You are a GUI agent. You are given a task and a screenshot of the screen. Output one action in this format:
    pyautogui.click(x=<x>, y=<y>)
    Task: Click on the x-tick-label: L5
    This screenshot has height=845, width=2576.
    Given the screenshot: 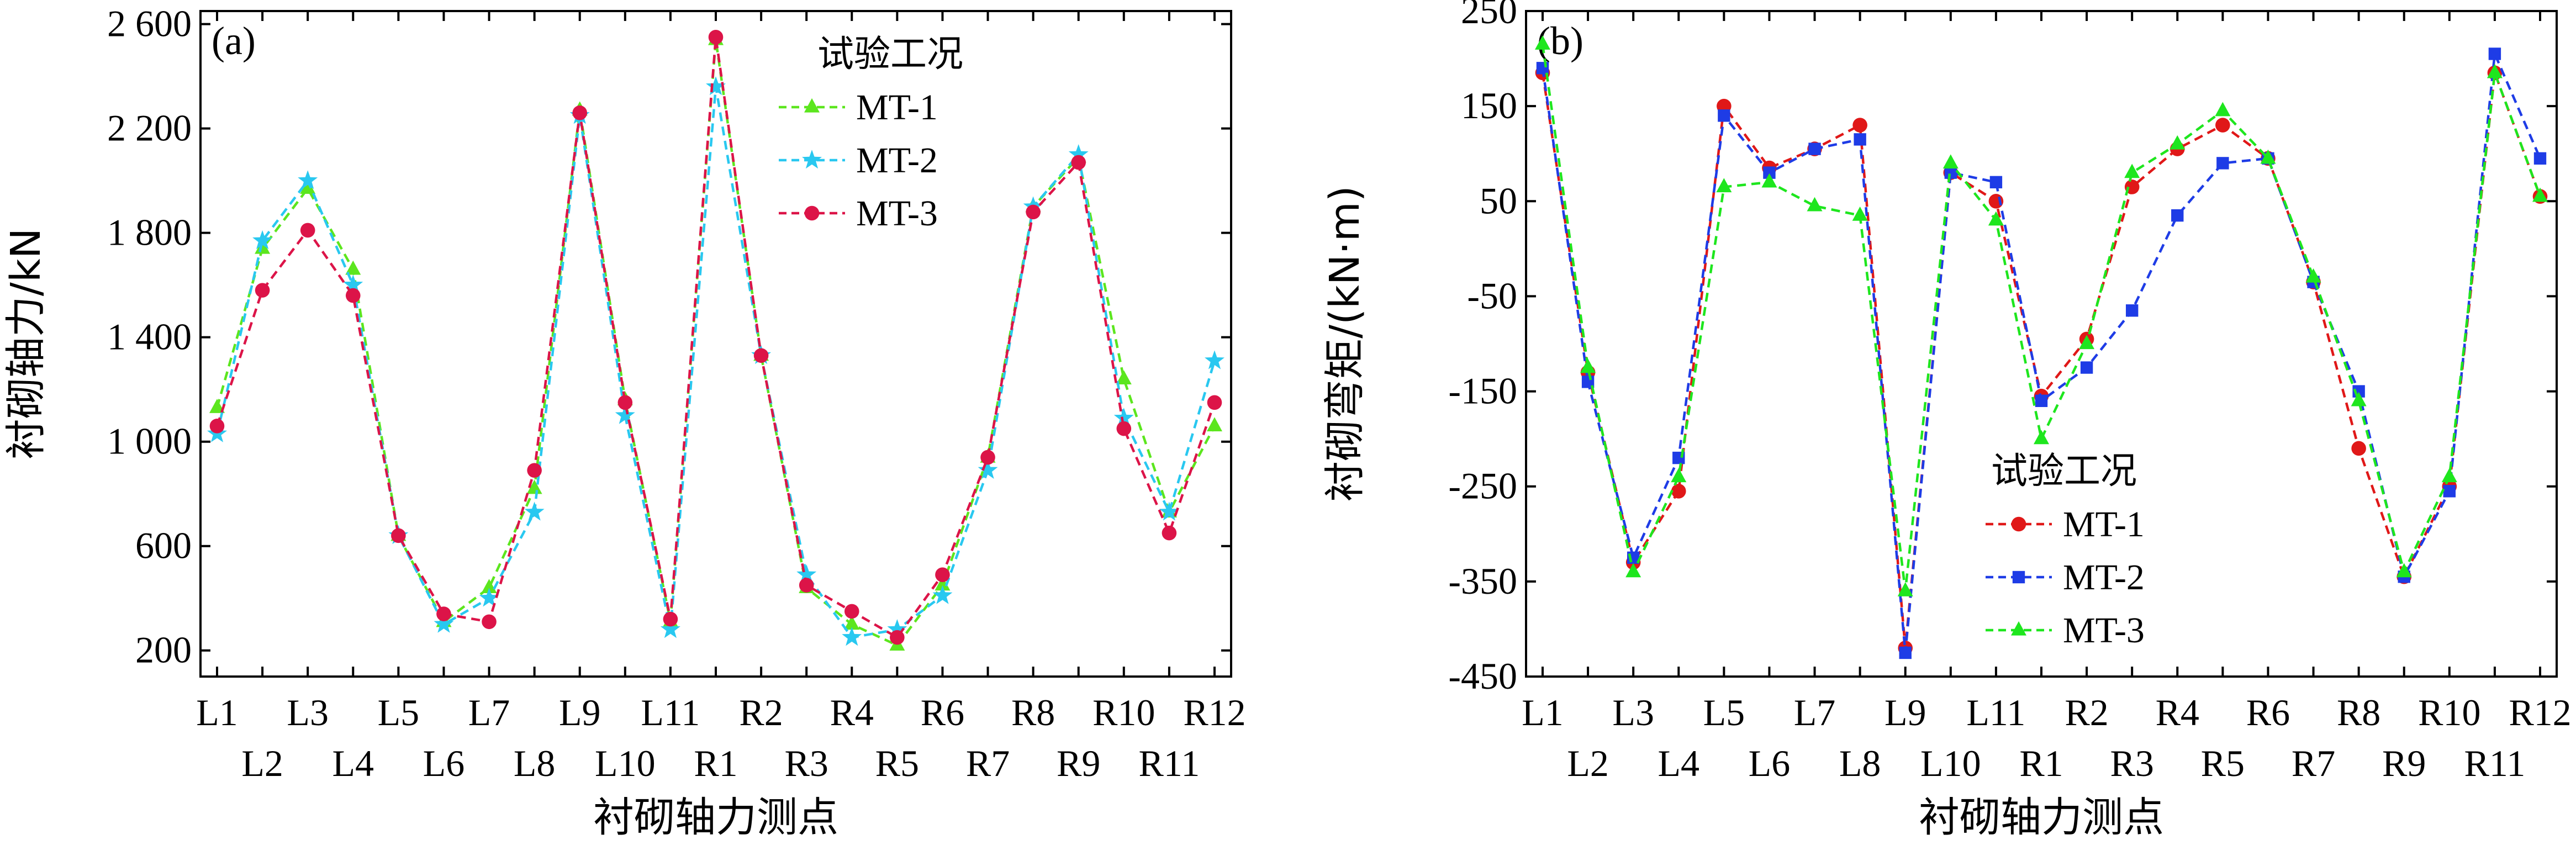 What is the action you would take?
    pyautogui.click(x=1724, y=712)
    